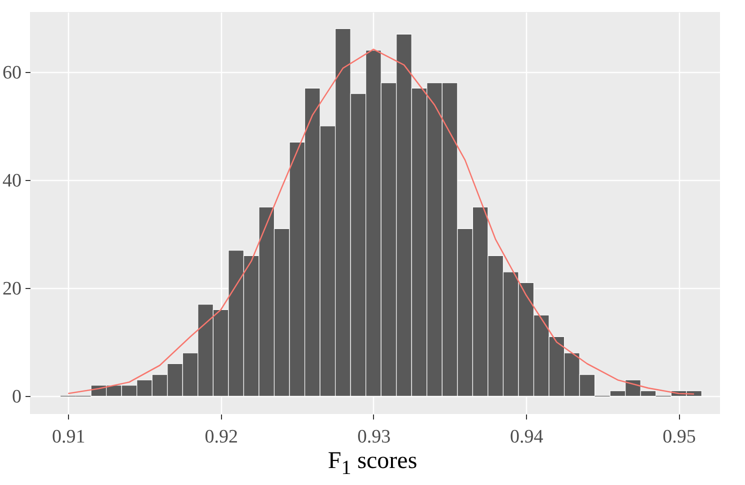  Describe the element at coordinates (12, 181) in the screenshot. I see `y-tick-label: 40` at that location.